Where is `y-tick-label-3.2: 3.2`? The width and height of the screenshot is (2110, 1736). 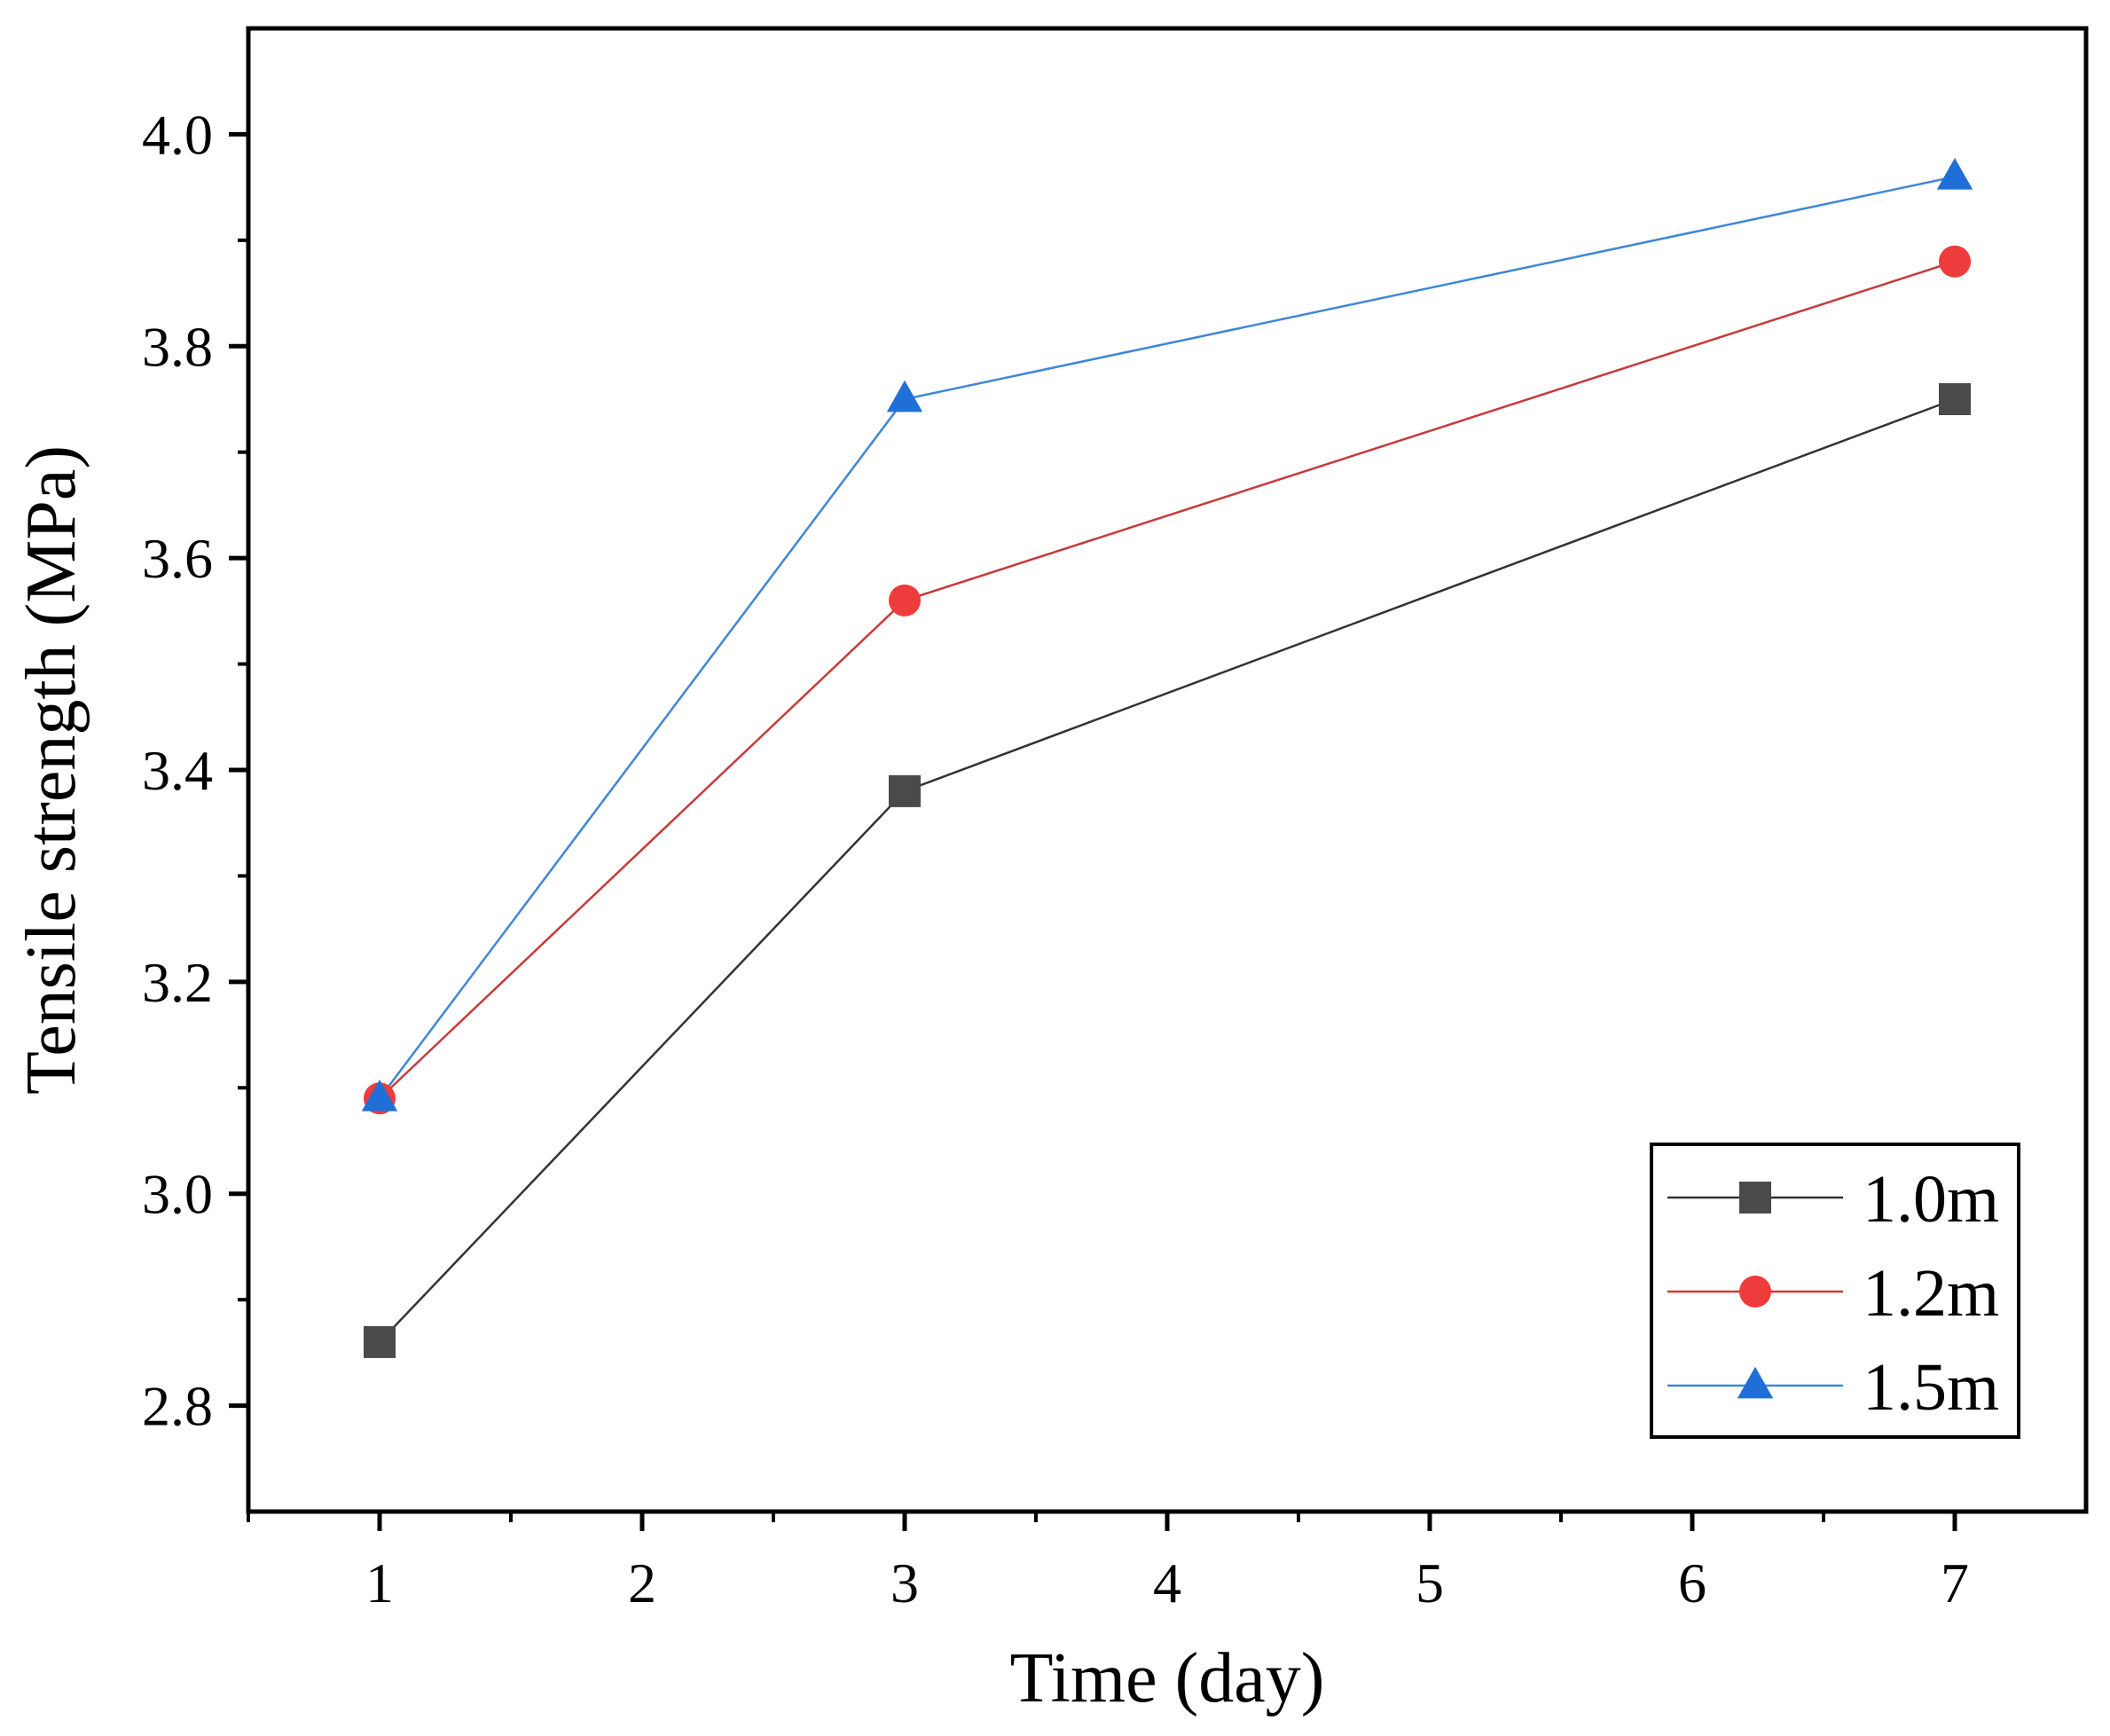
y-tick-label-3.2: 3.2 is located at coordinates (177, 982).